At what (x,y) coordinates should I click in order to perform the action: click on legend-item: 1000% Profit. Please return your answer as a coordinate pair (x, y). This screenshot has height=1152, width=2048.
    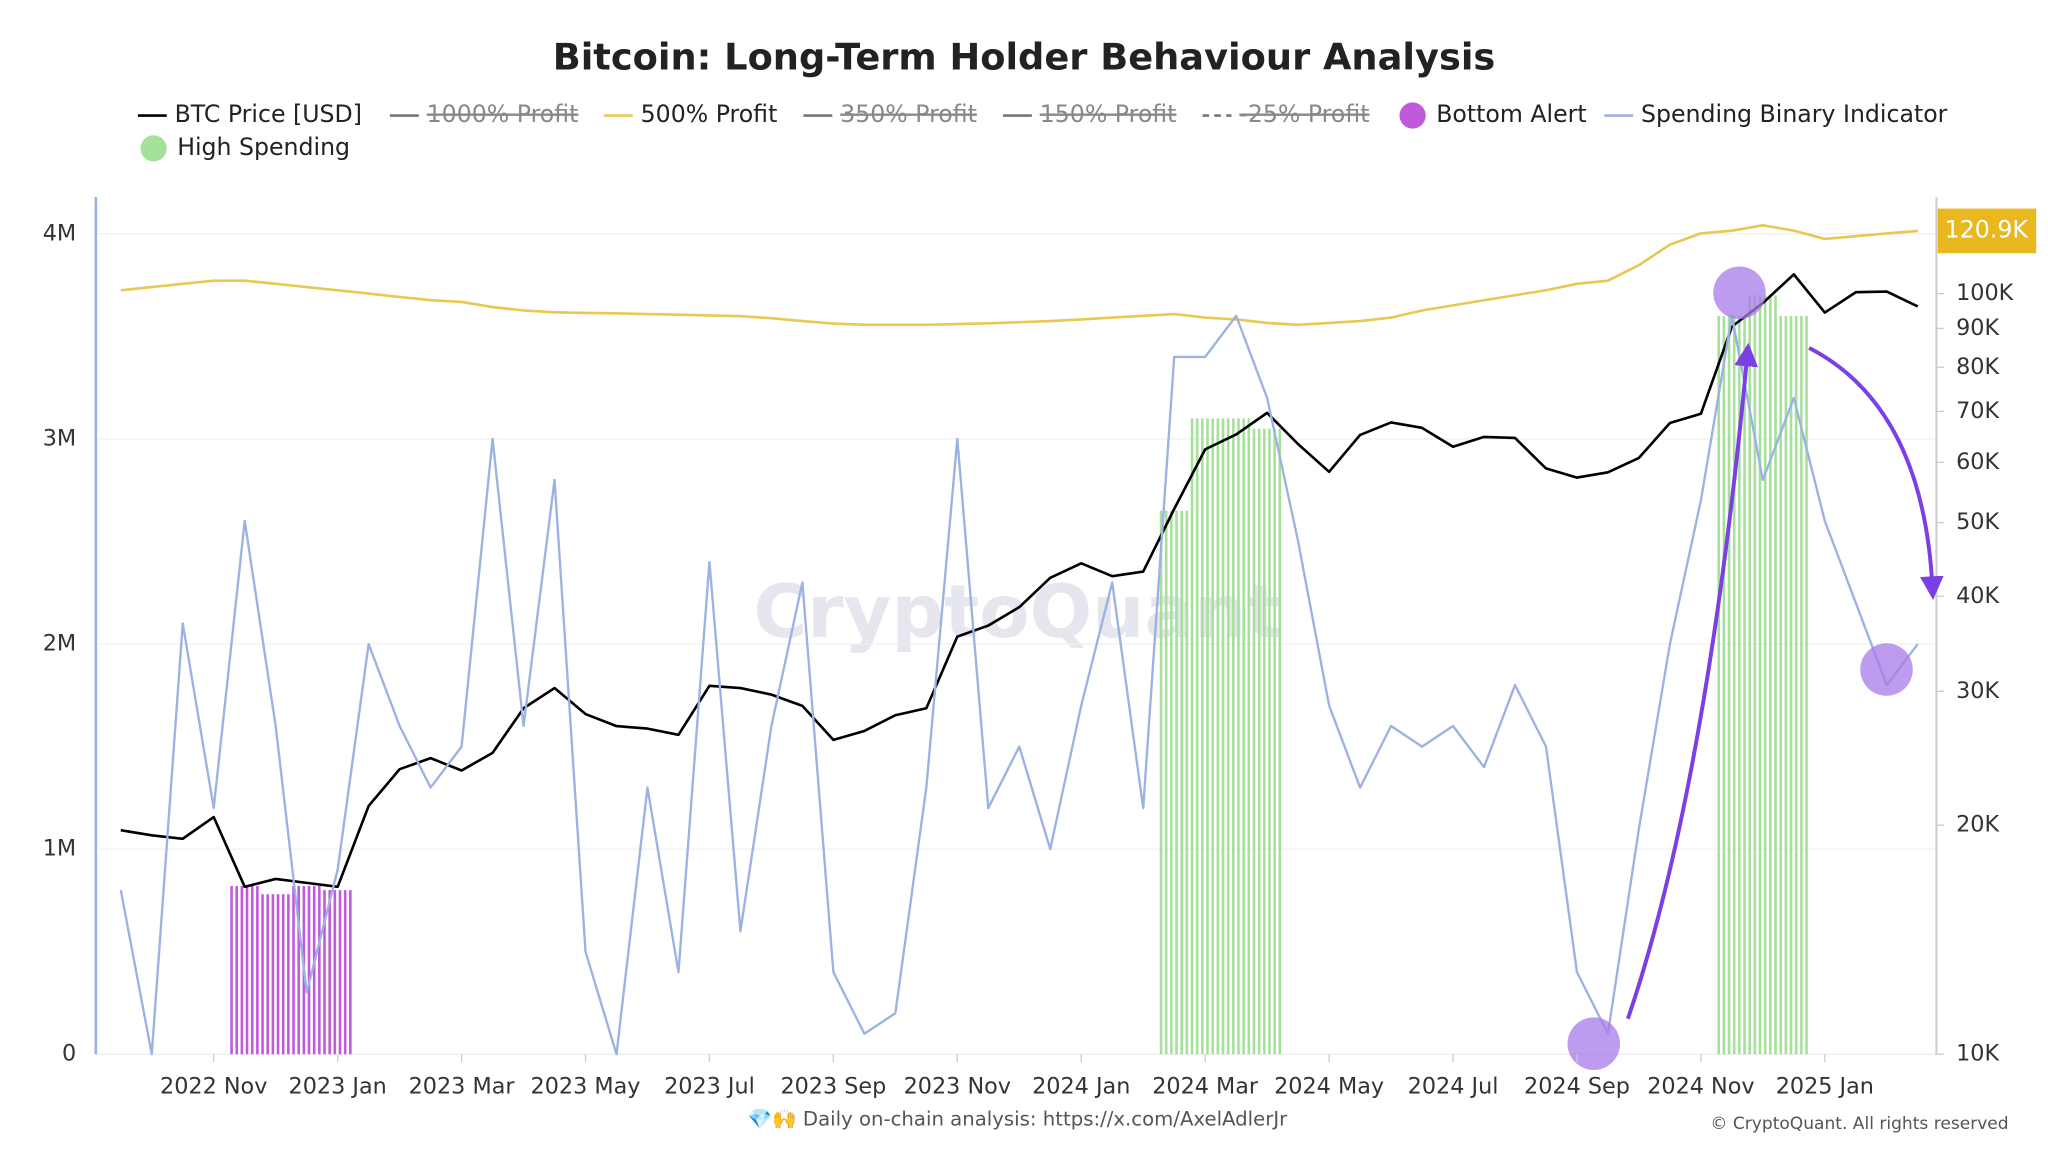
    Looking at the image, I should click on (484, 114).